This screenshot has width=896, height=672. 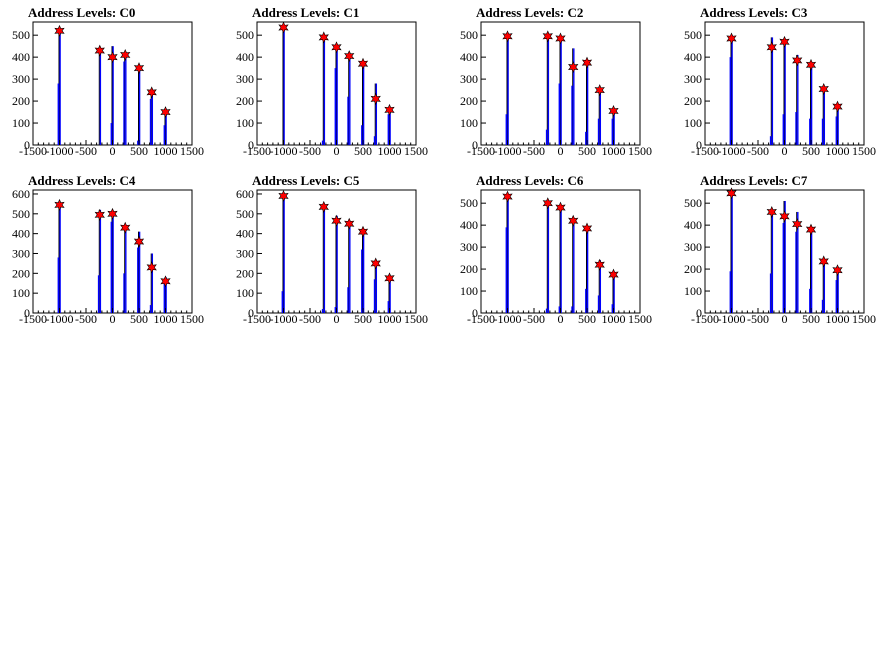 What do you see at coordinates (693, 123) in the screenshot?
I see `y-tick-label: 100` at bounding box center [693, 123].